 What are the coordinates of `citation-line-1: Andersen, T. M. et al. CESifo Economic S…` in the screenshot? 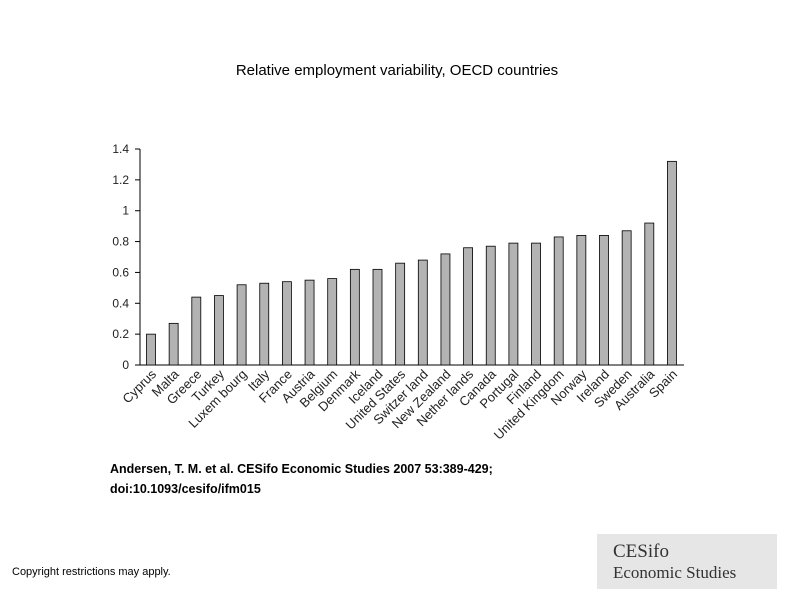 It's located at (301, 469).